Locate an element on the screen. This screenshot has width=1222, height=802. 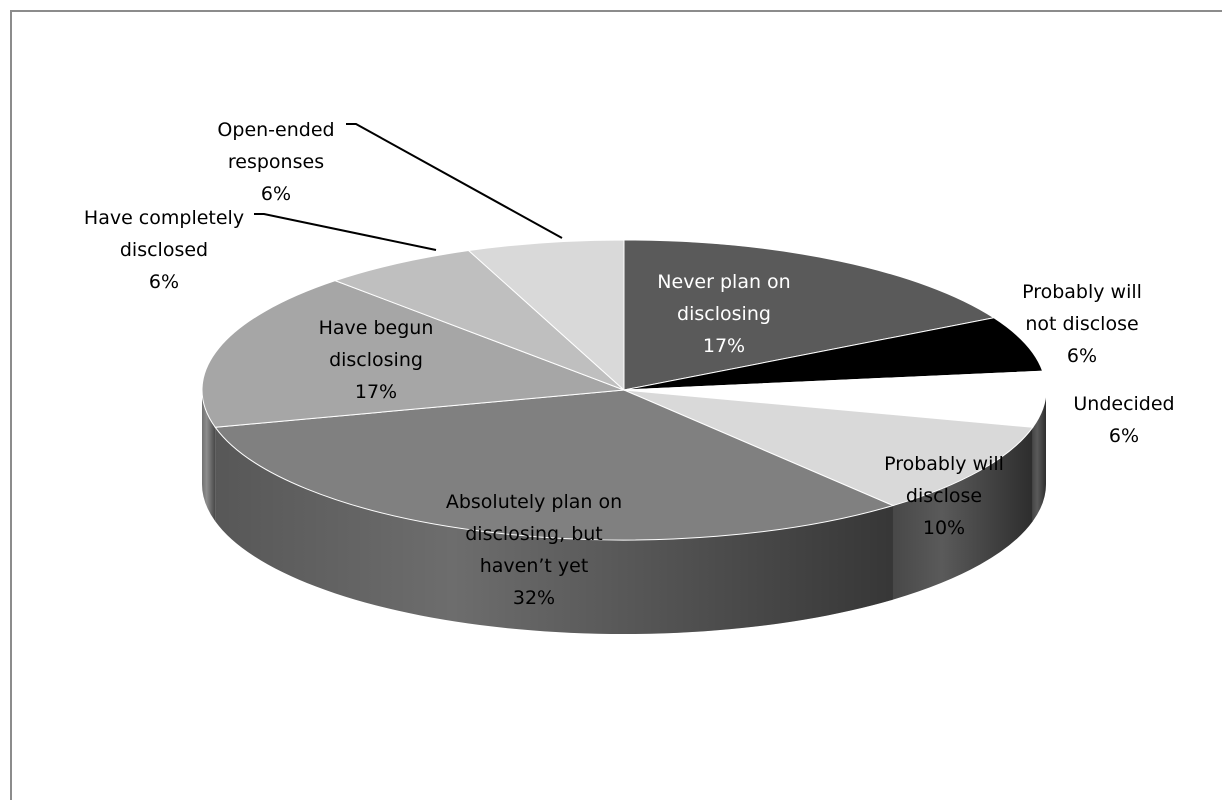
slice-label-undecided: Undecided 6% is located at coordinates (1123, 420).